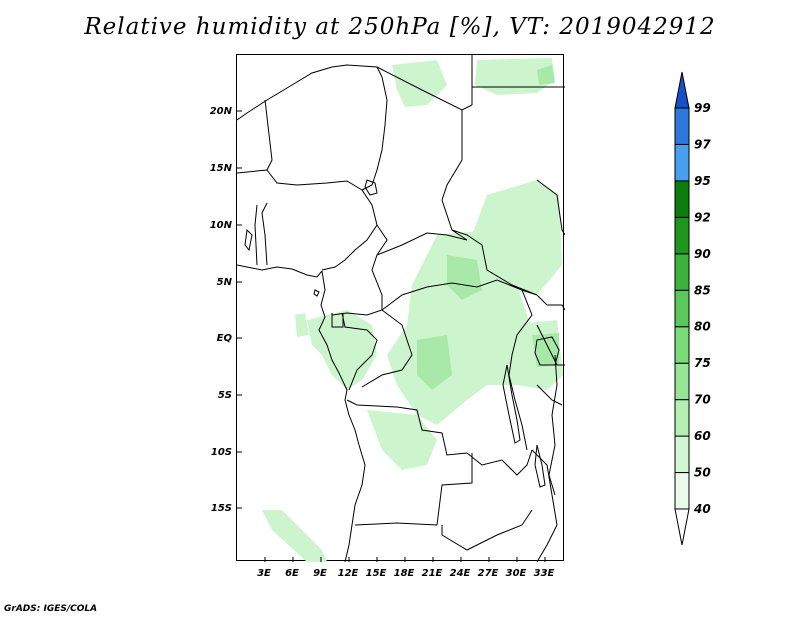 This screenshot has width=800, height=618. Describe the element at coordinates (348, 573) in the screenshot. I see `lon-label: 12E` at that location.